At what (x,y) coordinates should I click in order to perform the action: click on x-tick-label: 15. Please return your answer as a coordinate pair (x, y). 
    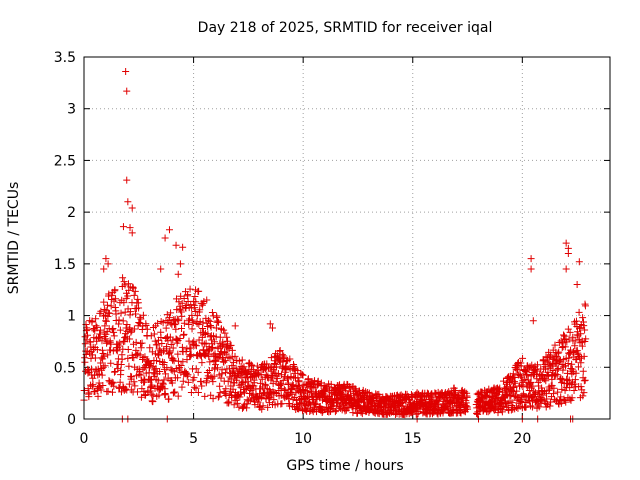
    Looking at the image, I should click on (413, 439).